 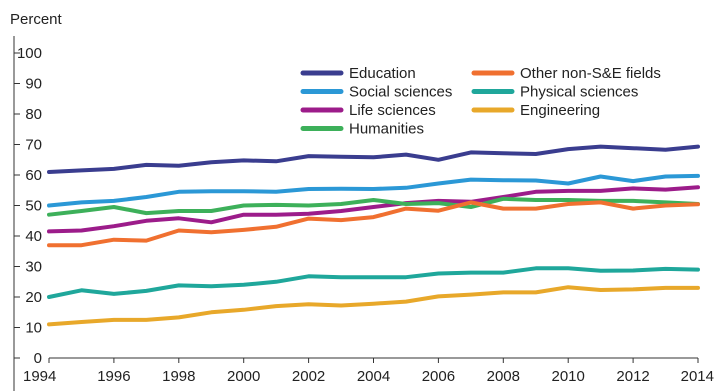 I want to click on x-tick-label: 2014, so click(x=697, y=376).